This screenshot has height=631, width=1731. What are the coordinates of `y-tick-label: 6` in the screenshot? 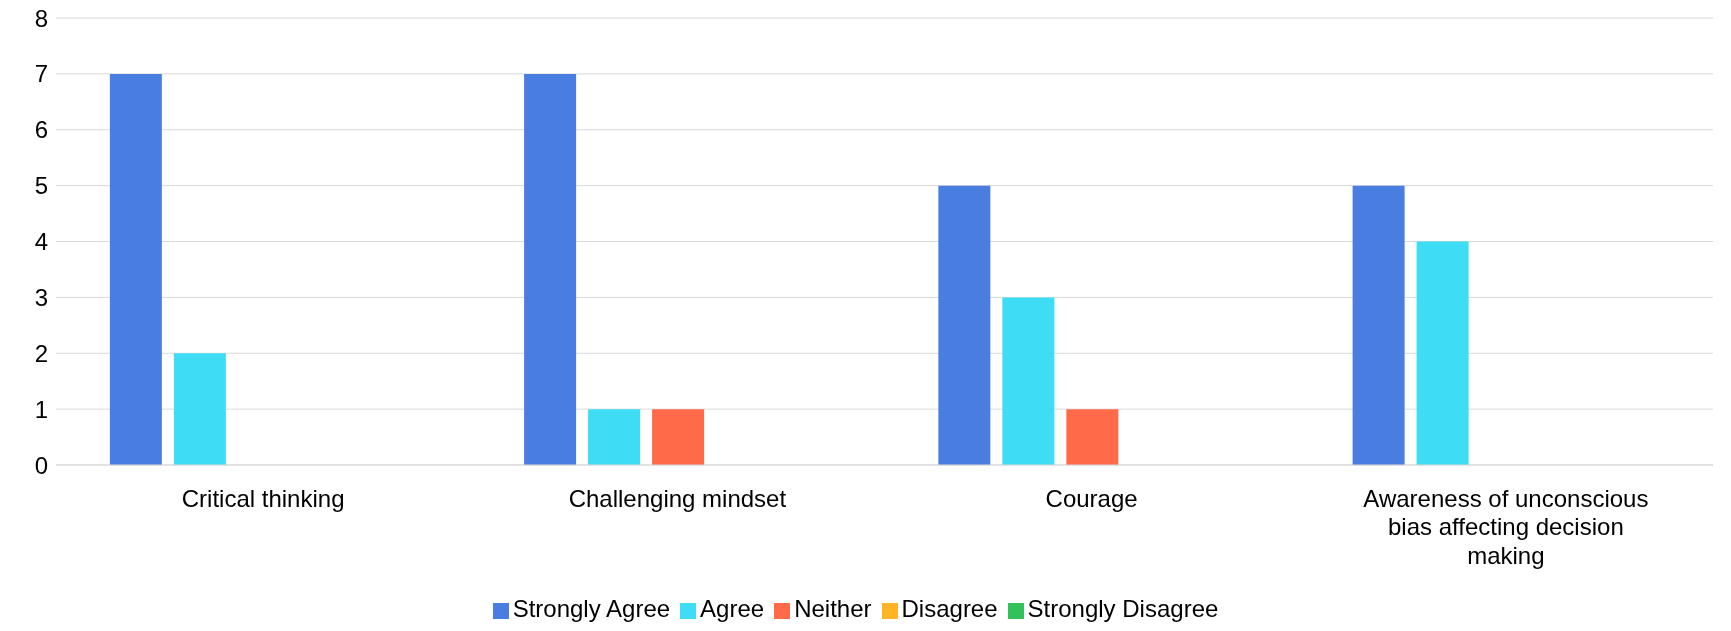 It's located at (41, 130).